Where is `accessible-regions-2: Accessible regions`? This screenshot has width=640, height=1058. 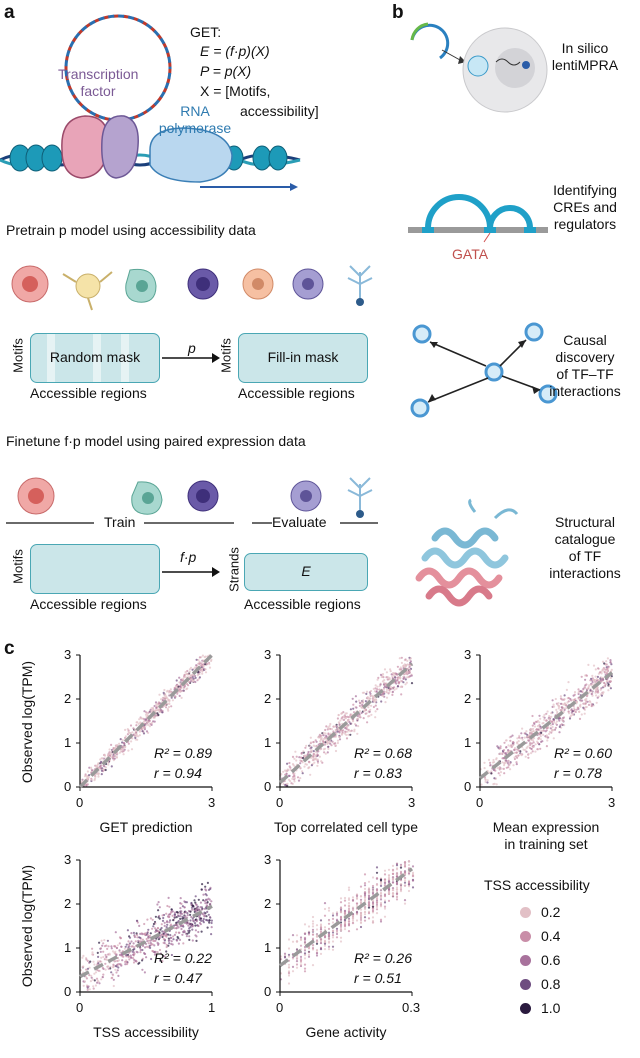 accessible-regions-2: Accessible regions is located at coordinates (296, 393).